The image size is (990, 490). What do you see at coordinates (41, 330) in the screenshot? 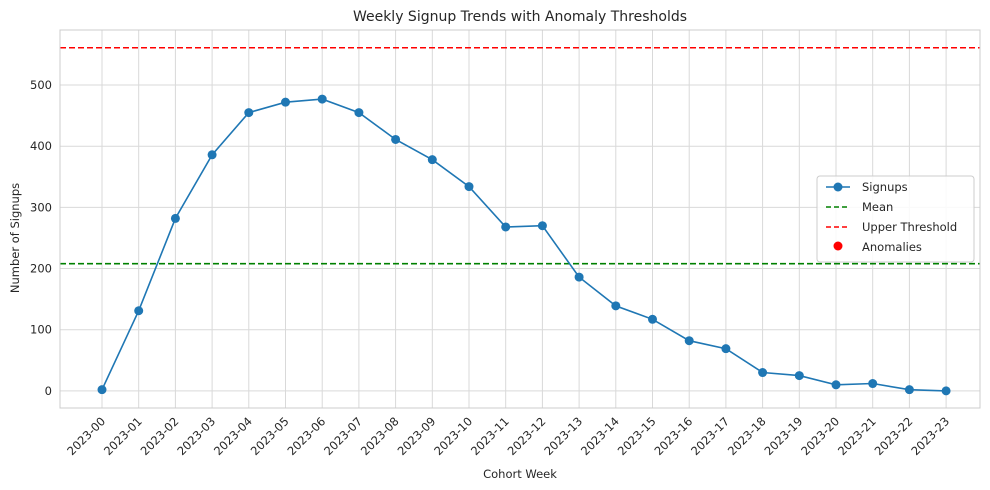
I see `y-tick-label: 100` at bounding box center [41, 330].